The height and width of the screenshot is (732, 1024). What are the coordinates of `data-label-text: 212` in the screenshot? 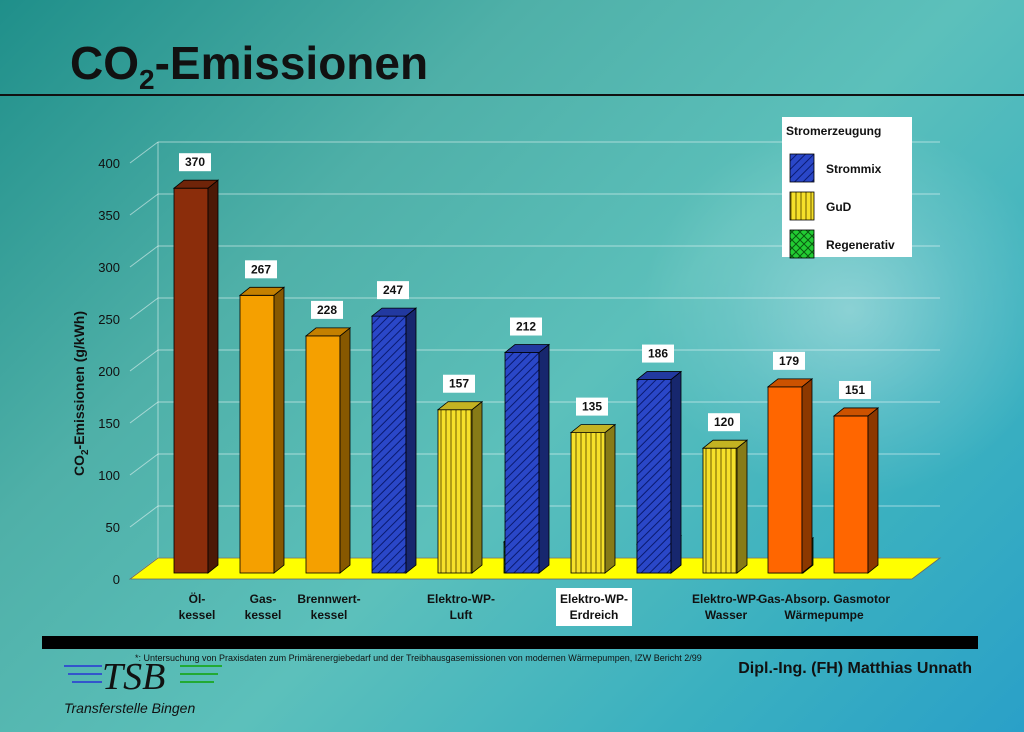 It's located at (526, 327).